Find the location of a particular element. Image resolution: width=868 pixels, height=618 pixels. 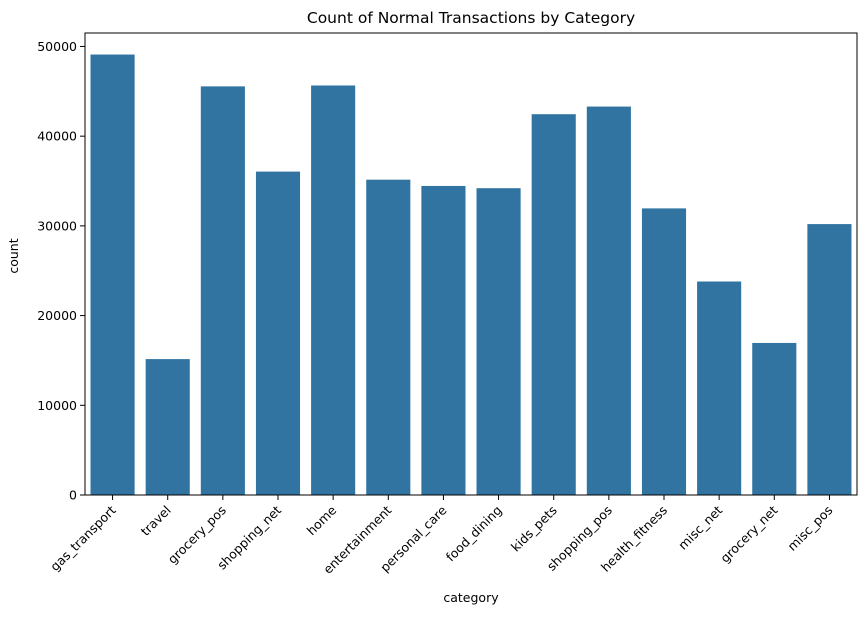

y-tick-label: 50000 is located at coordinates (57, 46).